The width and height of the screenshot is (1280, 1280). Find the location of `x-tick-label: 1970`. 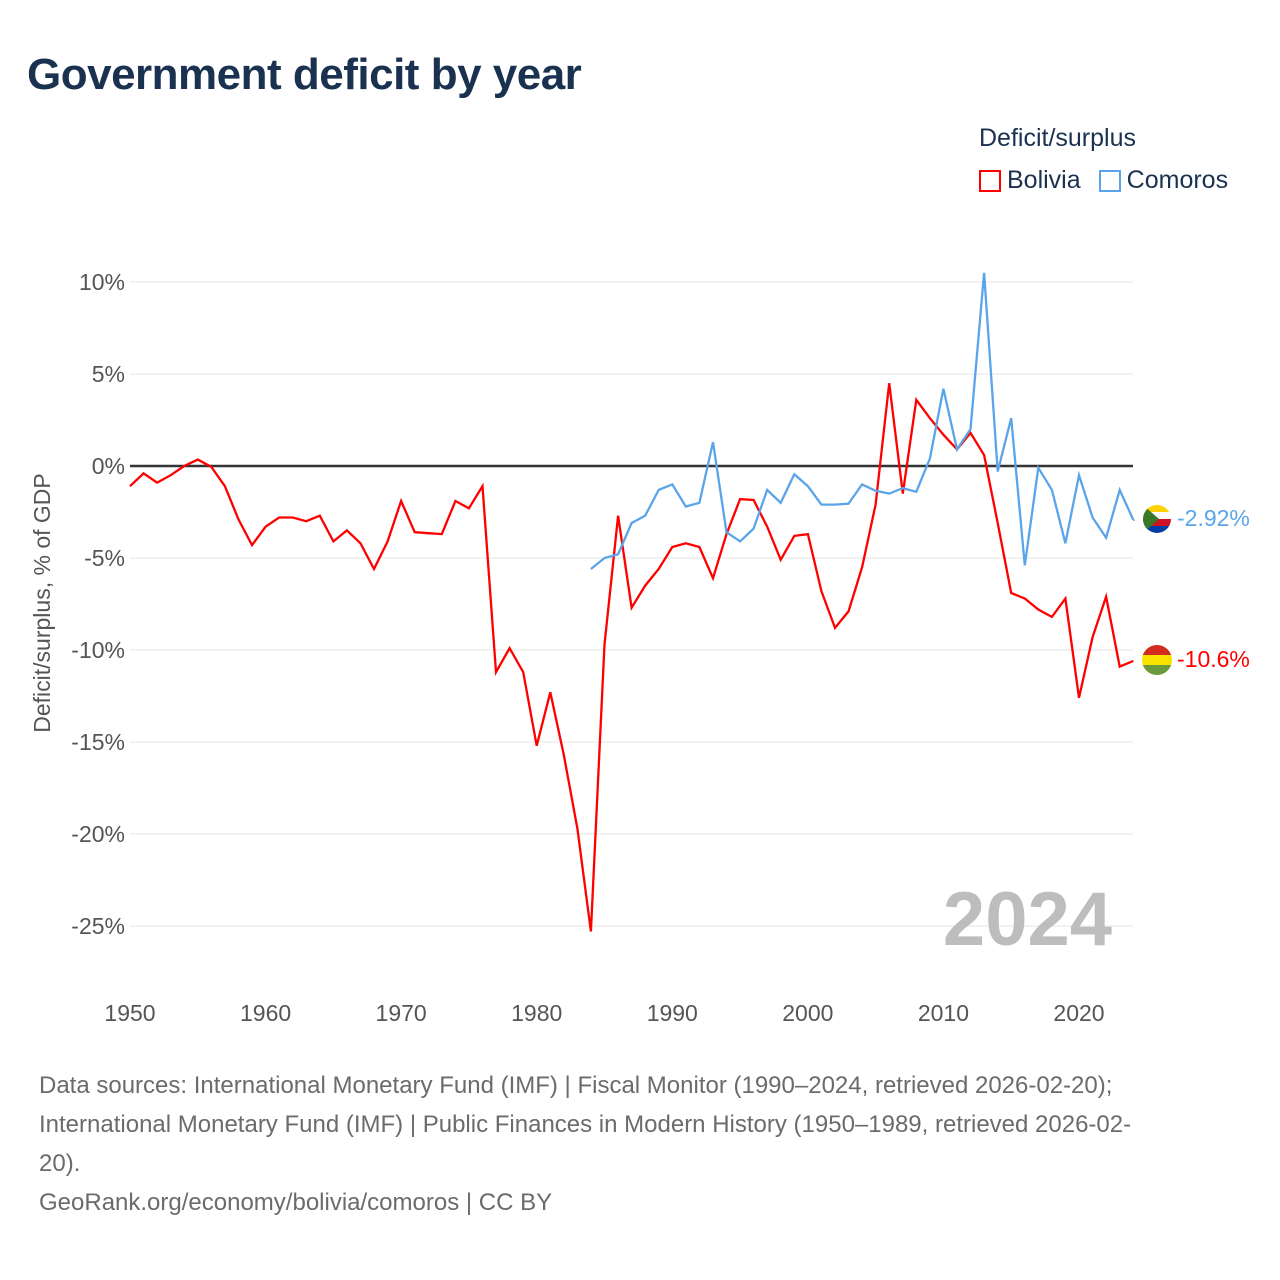

x-tick-label: 1970 is located at coordinates (401, 1013).